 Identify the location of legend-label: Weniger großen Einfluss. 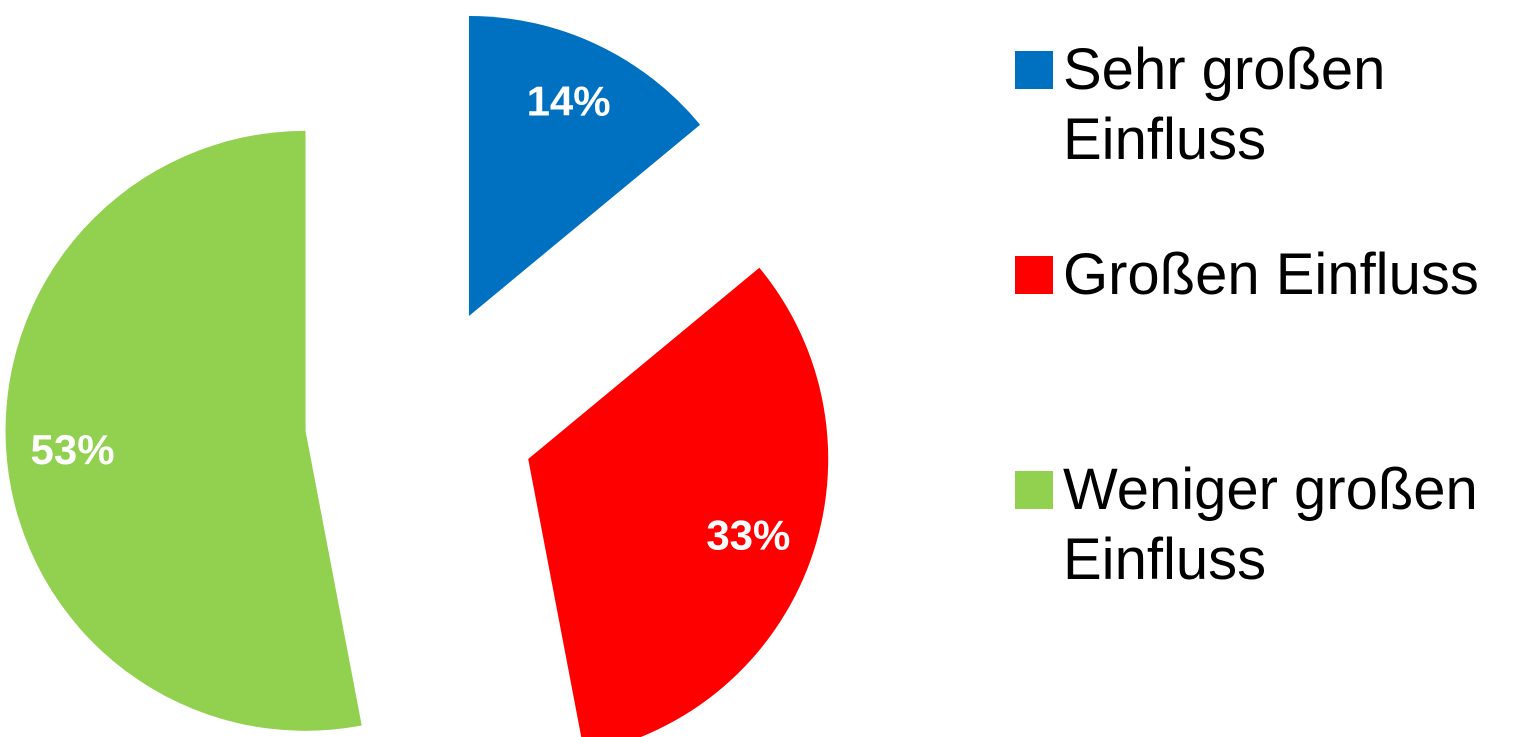
(1270, 524).